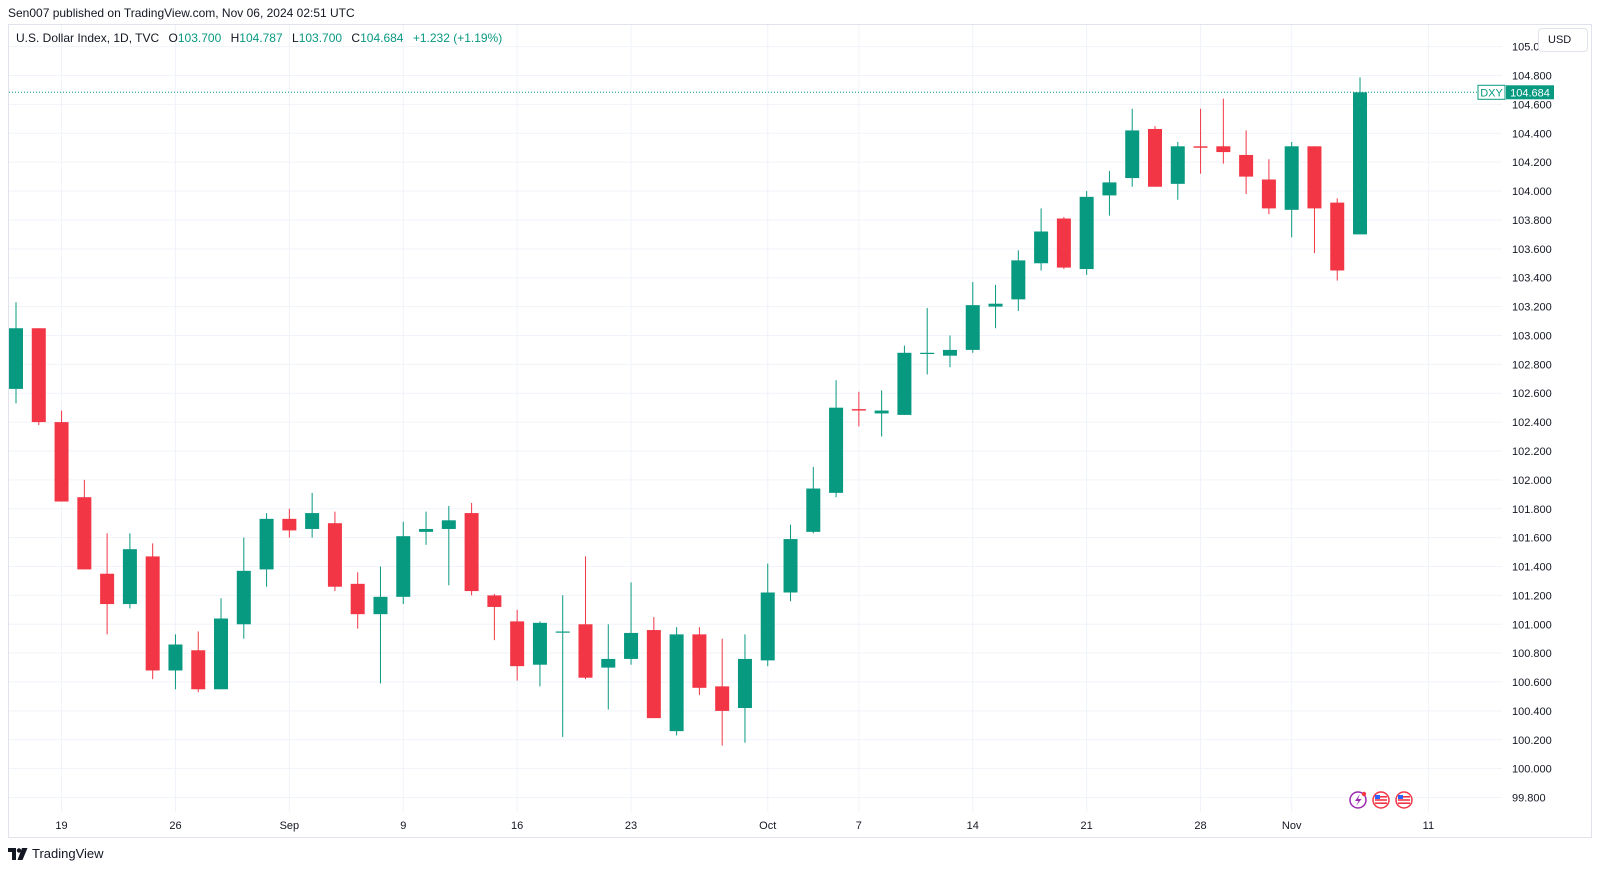  Describe the element at coordinates (1532, 134) in the screenshot. I see `y-tick-label: 104.400` at that location.